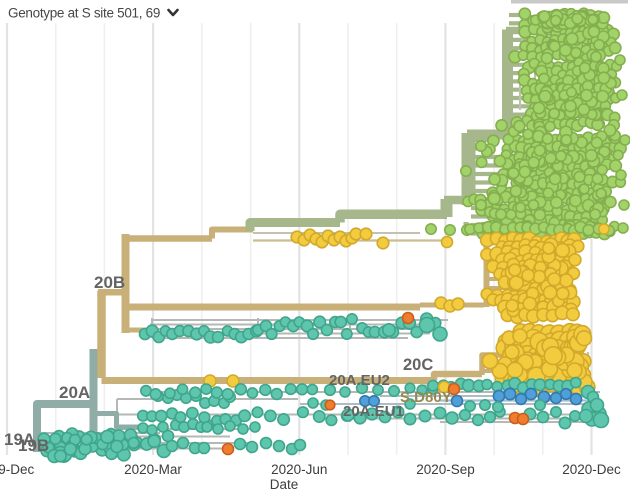  What do you see at coordinates (33, 445) in the screenshot?
I see `svg-text: 19B` at bounding box center [33, 445].